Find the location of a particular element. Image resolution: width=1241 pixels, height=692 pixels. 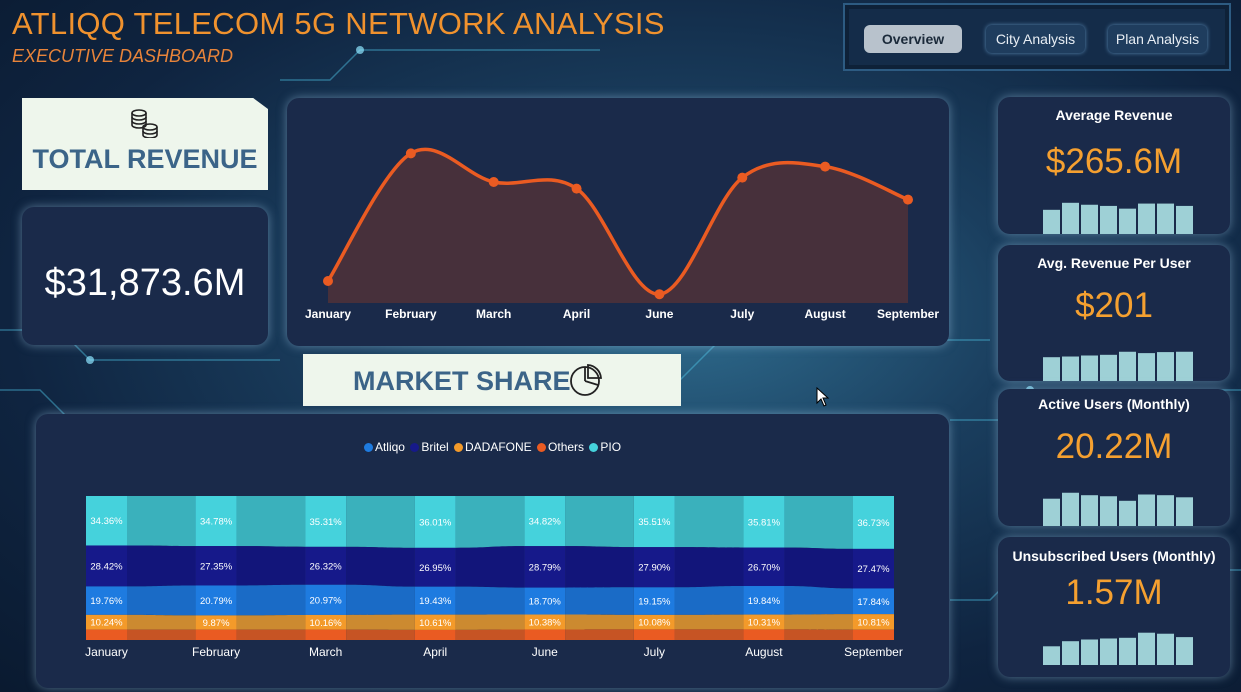

x-tick-label: July is located at coordinates (654, 652).